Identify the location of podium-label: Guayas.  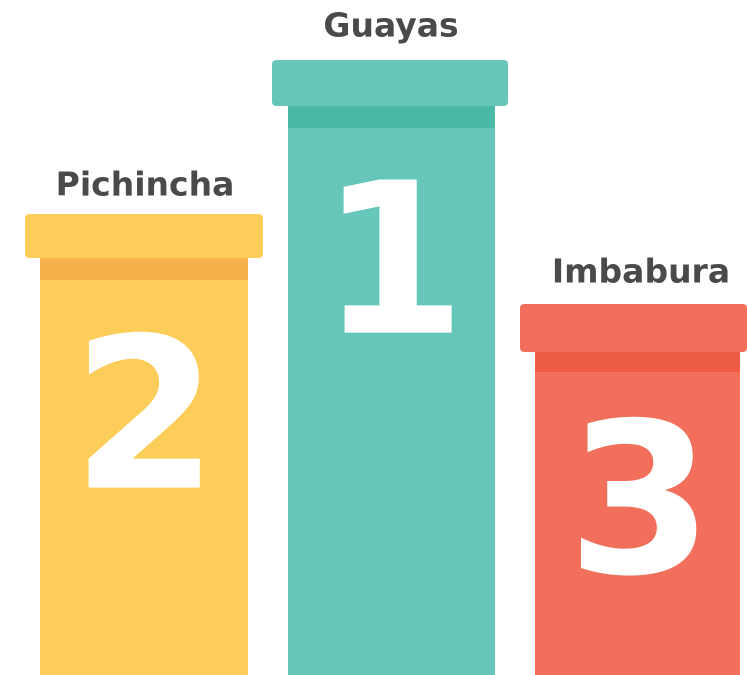
(390, 25).